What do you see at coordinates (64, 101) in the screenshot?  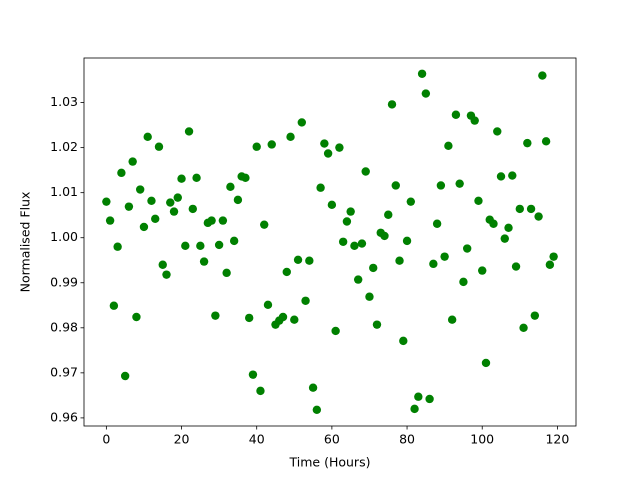 I see `y-tick-label: 1.03` at bounding box center [64, 101].